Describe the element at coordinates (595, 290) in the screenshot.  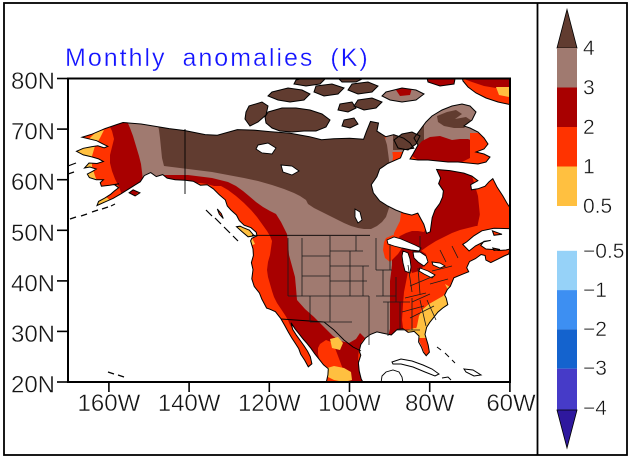
I see `svg-text: −1` at that location.